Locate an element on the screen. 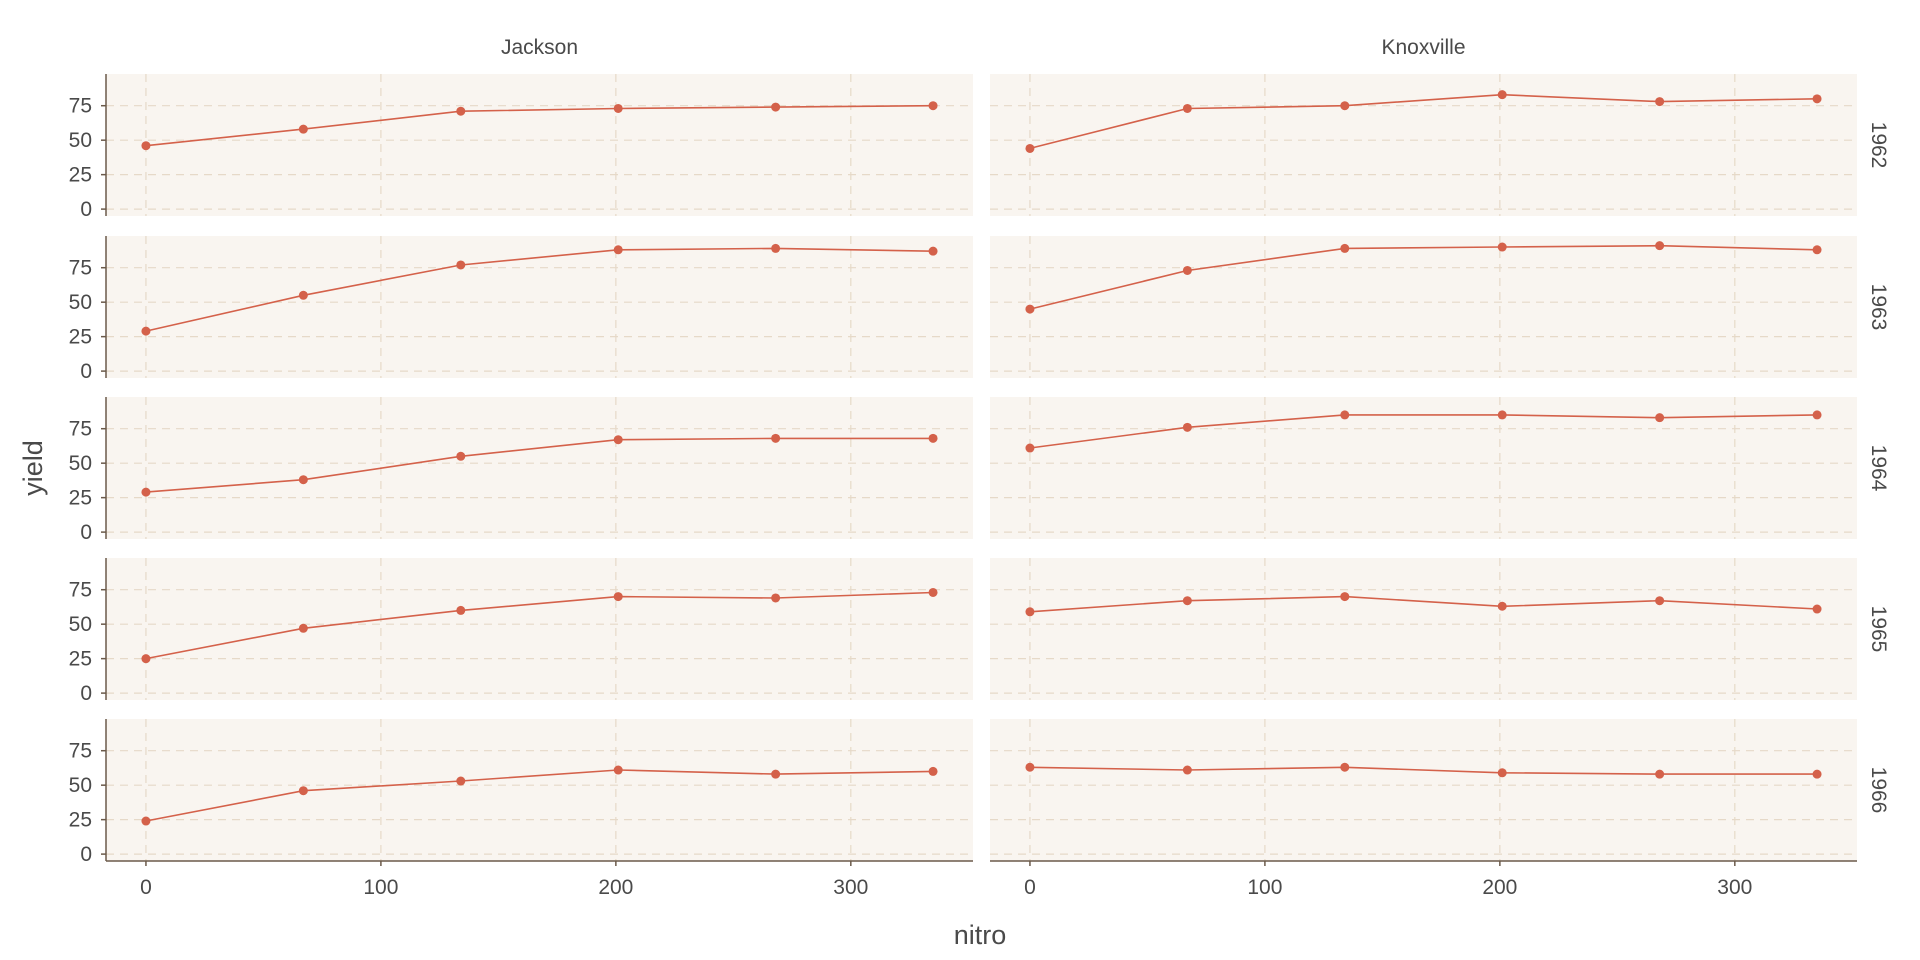 The height and width of the screenshot is (960, 1920). x-axis-jackson: 0 100 200 300 is located at coordinates (539, 879).